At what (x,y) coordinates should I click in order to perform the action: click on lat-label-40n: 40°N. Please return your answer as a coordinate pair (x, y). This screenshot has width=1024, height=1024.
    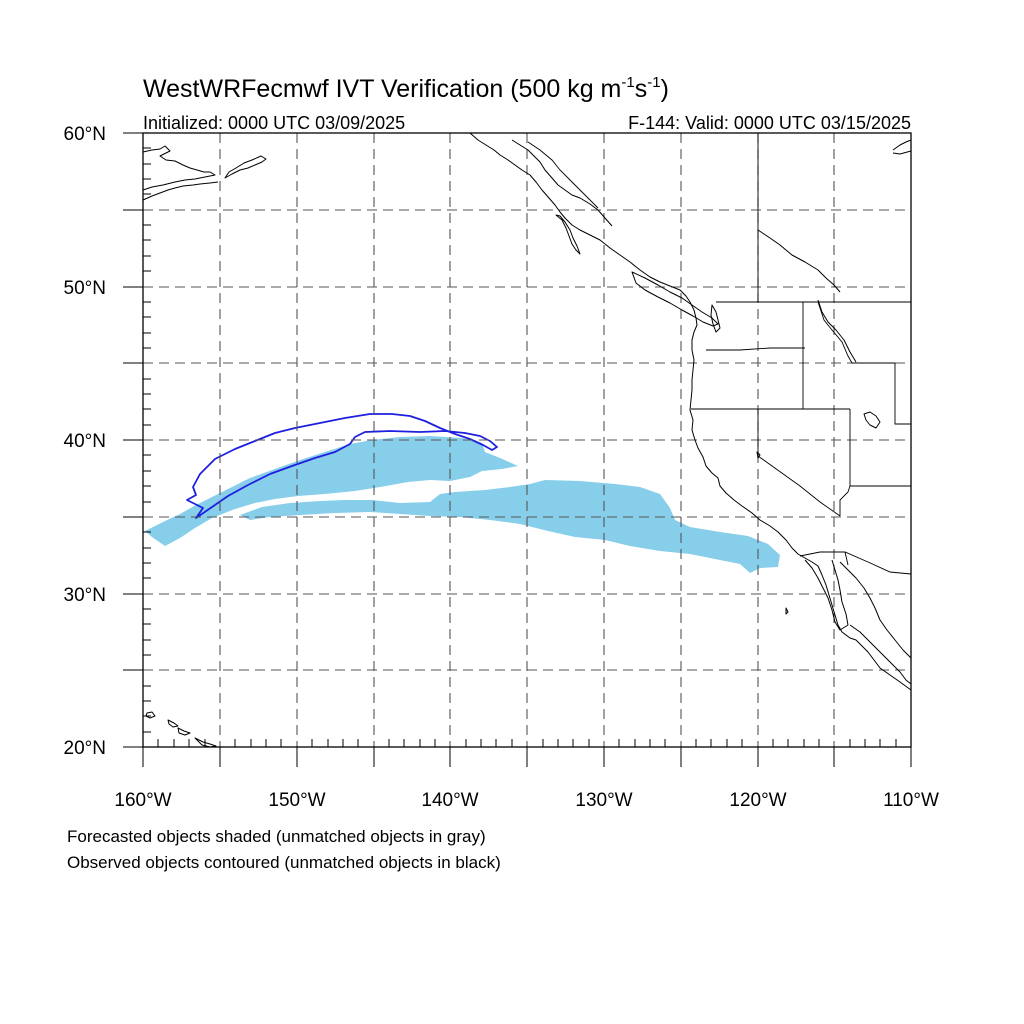
    Looking at the image, I should click on (85, 441).